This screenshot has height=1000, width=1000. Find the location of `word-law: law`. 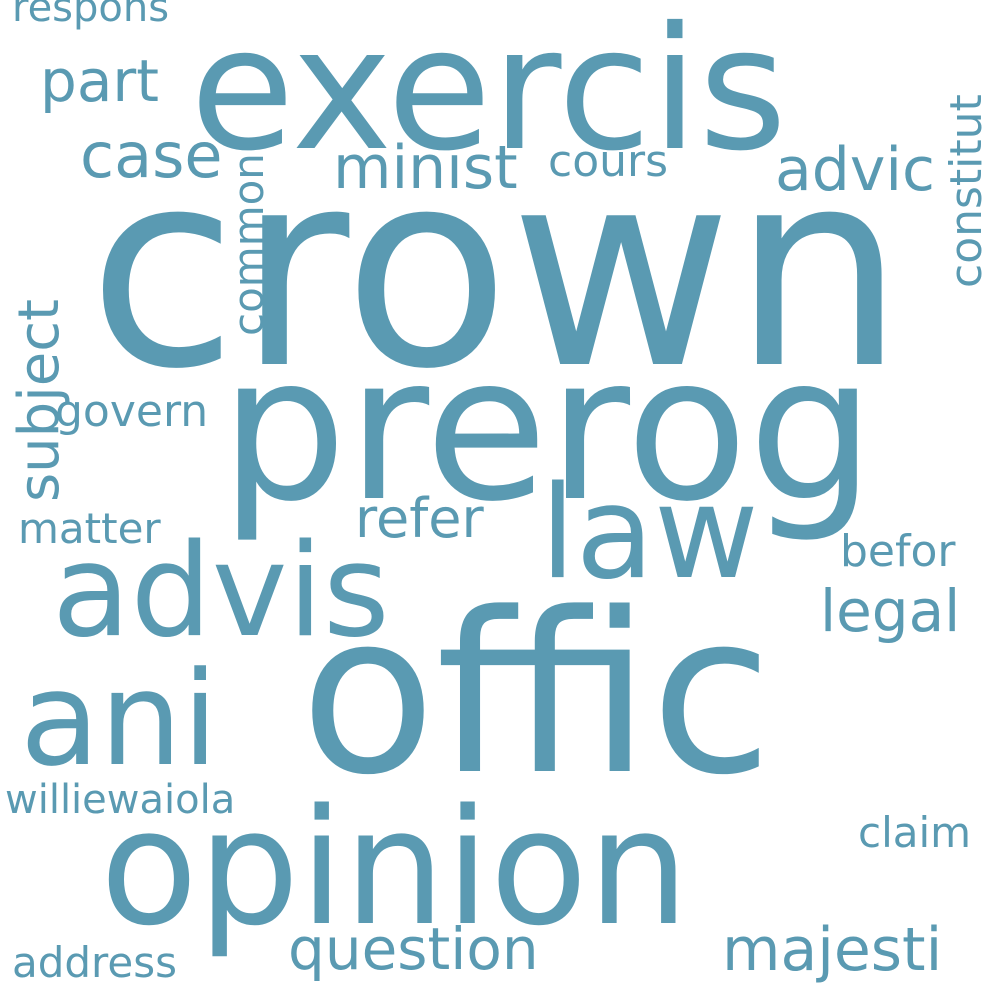

word-law: law is located at coordinates (649, 533).